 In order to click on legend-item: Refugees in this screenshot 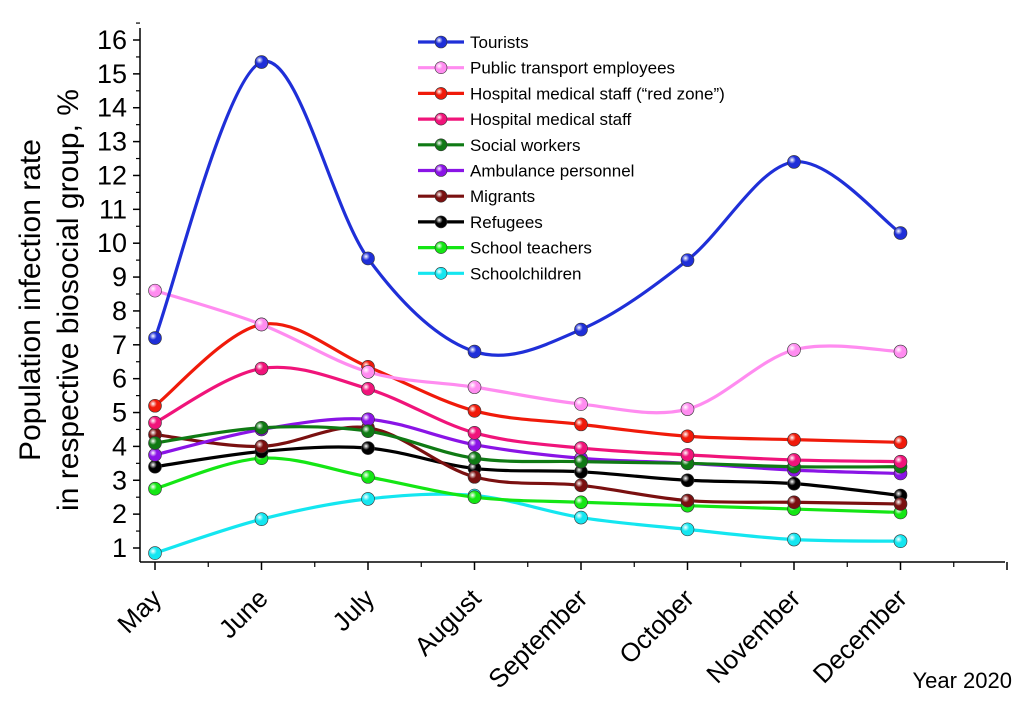, I will do `click(480, 222)`.